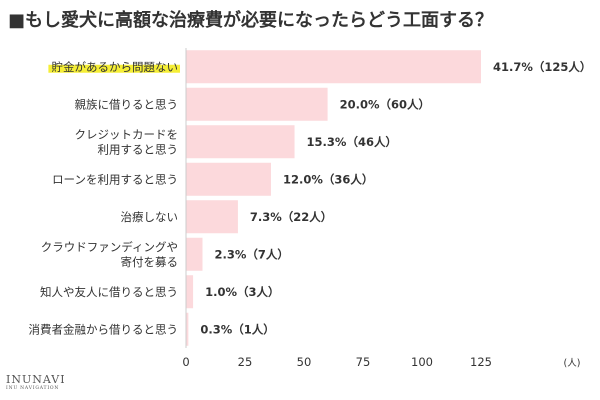 The height and width of the screenshot is (400, 600). I want to click on inunavi-logo: INUNAVI INU NAVIGATION, so click(36, 383).